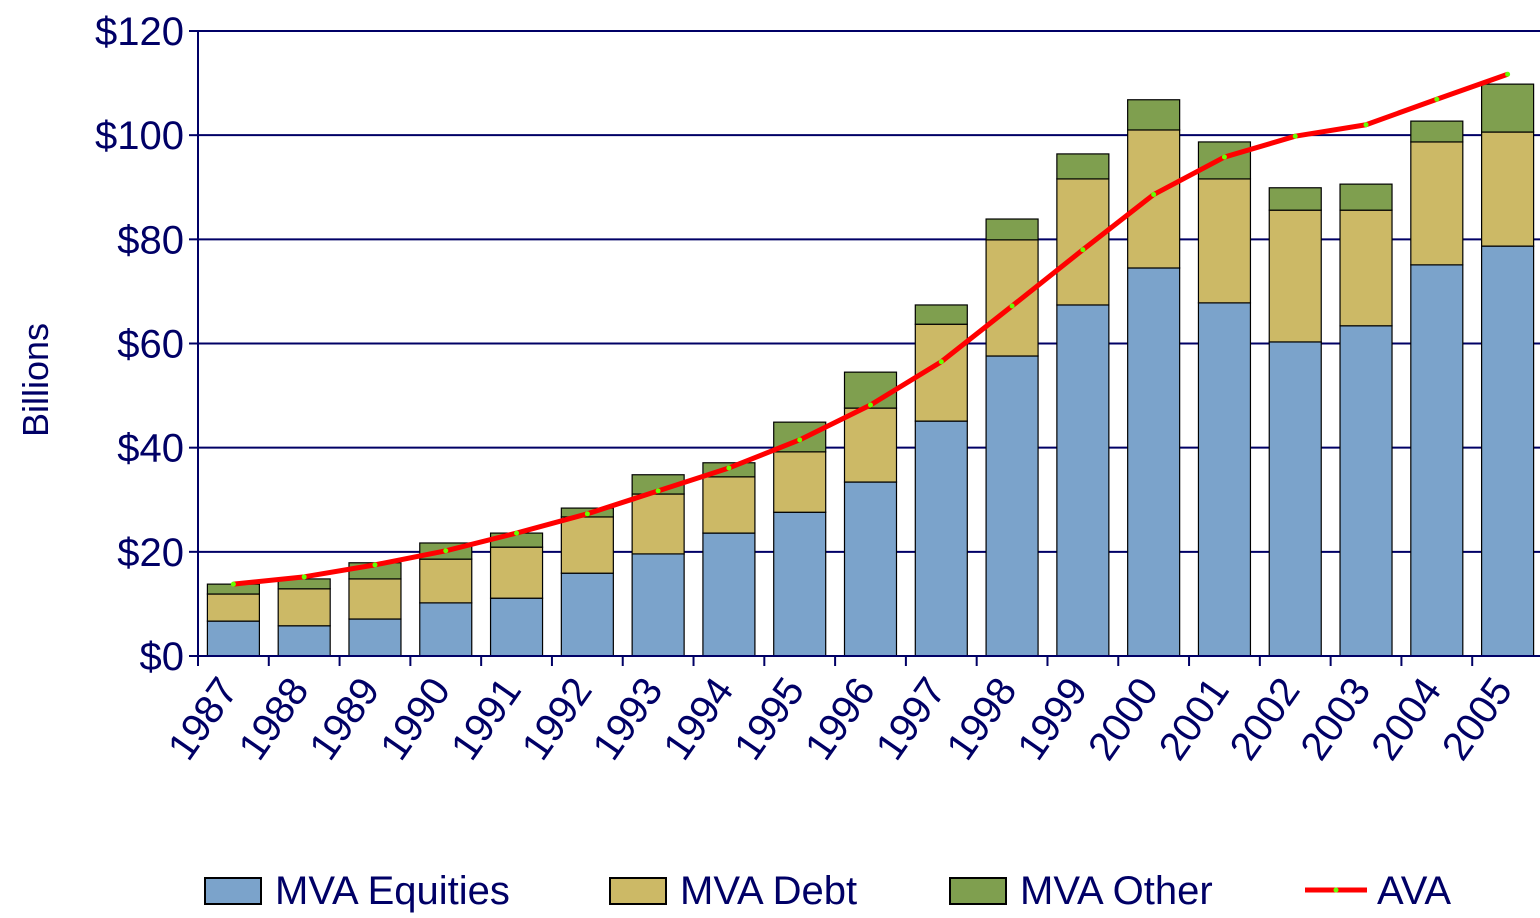 The image size is (1540, 918). Describe the element at coordinates (1336, 890) in the screenshot. I see `legend-marker` at that location.